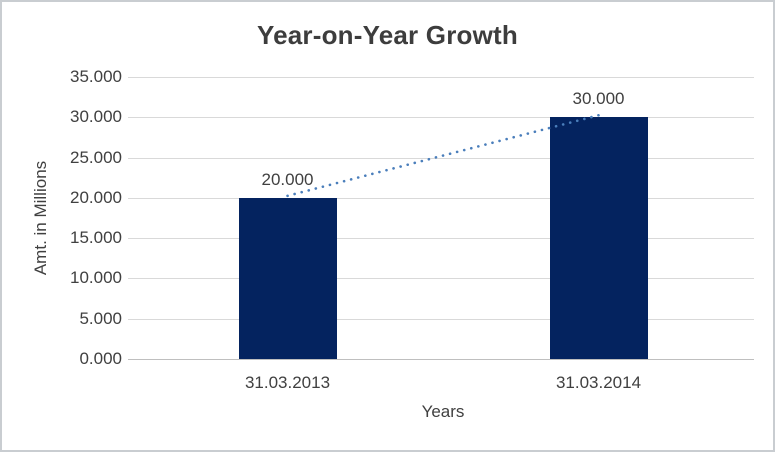 Image resolution: width=775 pixels, height=452 pixels. I want to click on y-tick-label: 5.000, so click(100, 318).